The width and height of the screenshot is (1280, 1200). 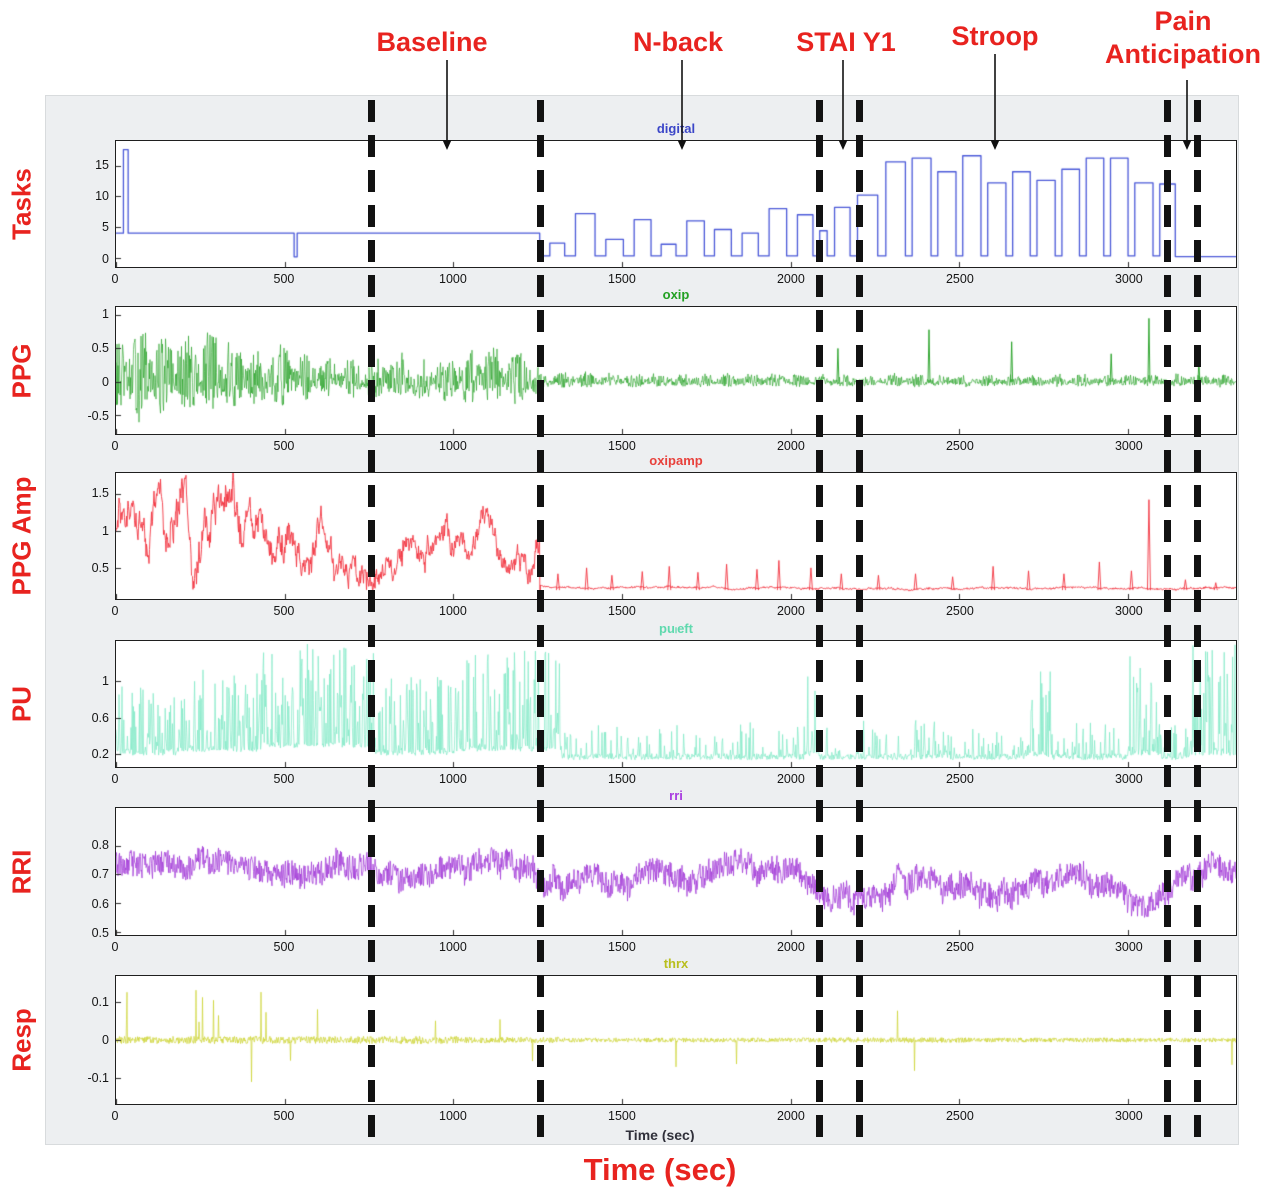 I want to click on panel-title-rri: rri, so click(x=676, y=795).